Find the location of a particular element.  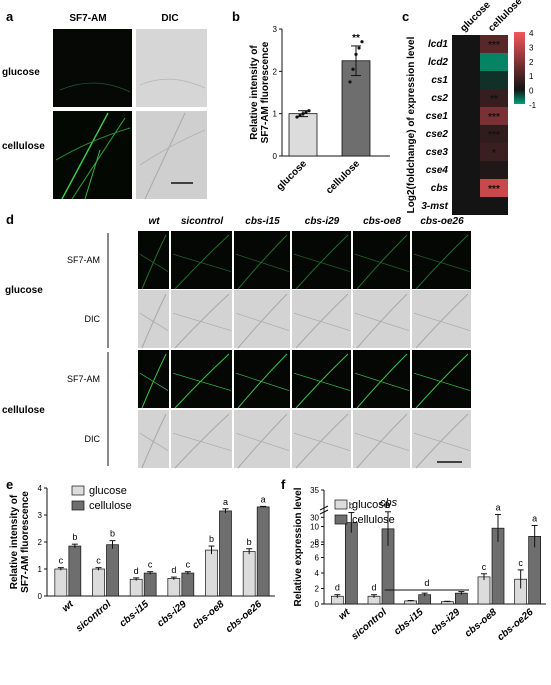

panel-label-c: c is located at coordinates (405, 16).